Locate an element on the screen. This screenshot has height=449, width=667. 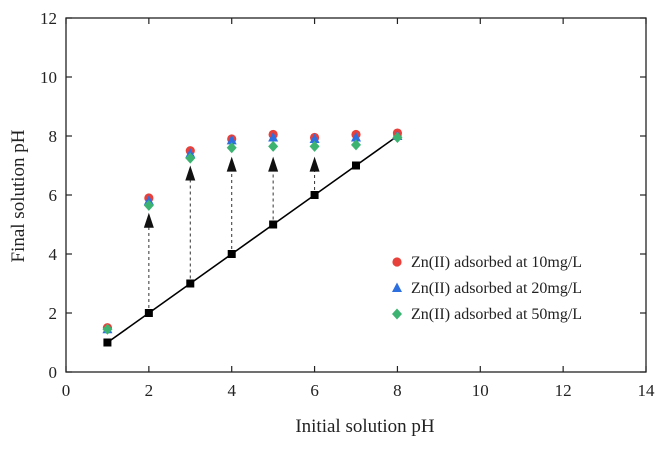
legend-label: Zn(II) adsorbed at 50mg/L is located at coordinates (496, 314).